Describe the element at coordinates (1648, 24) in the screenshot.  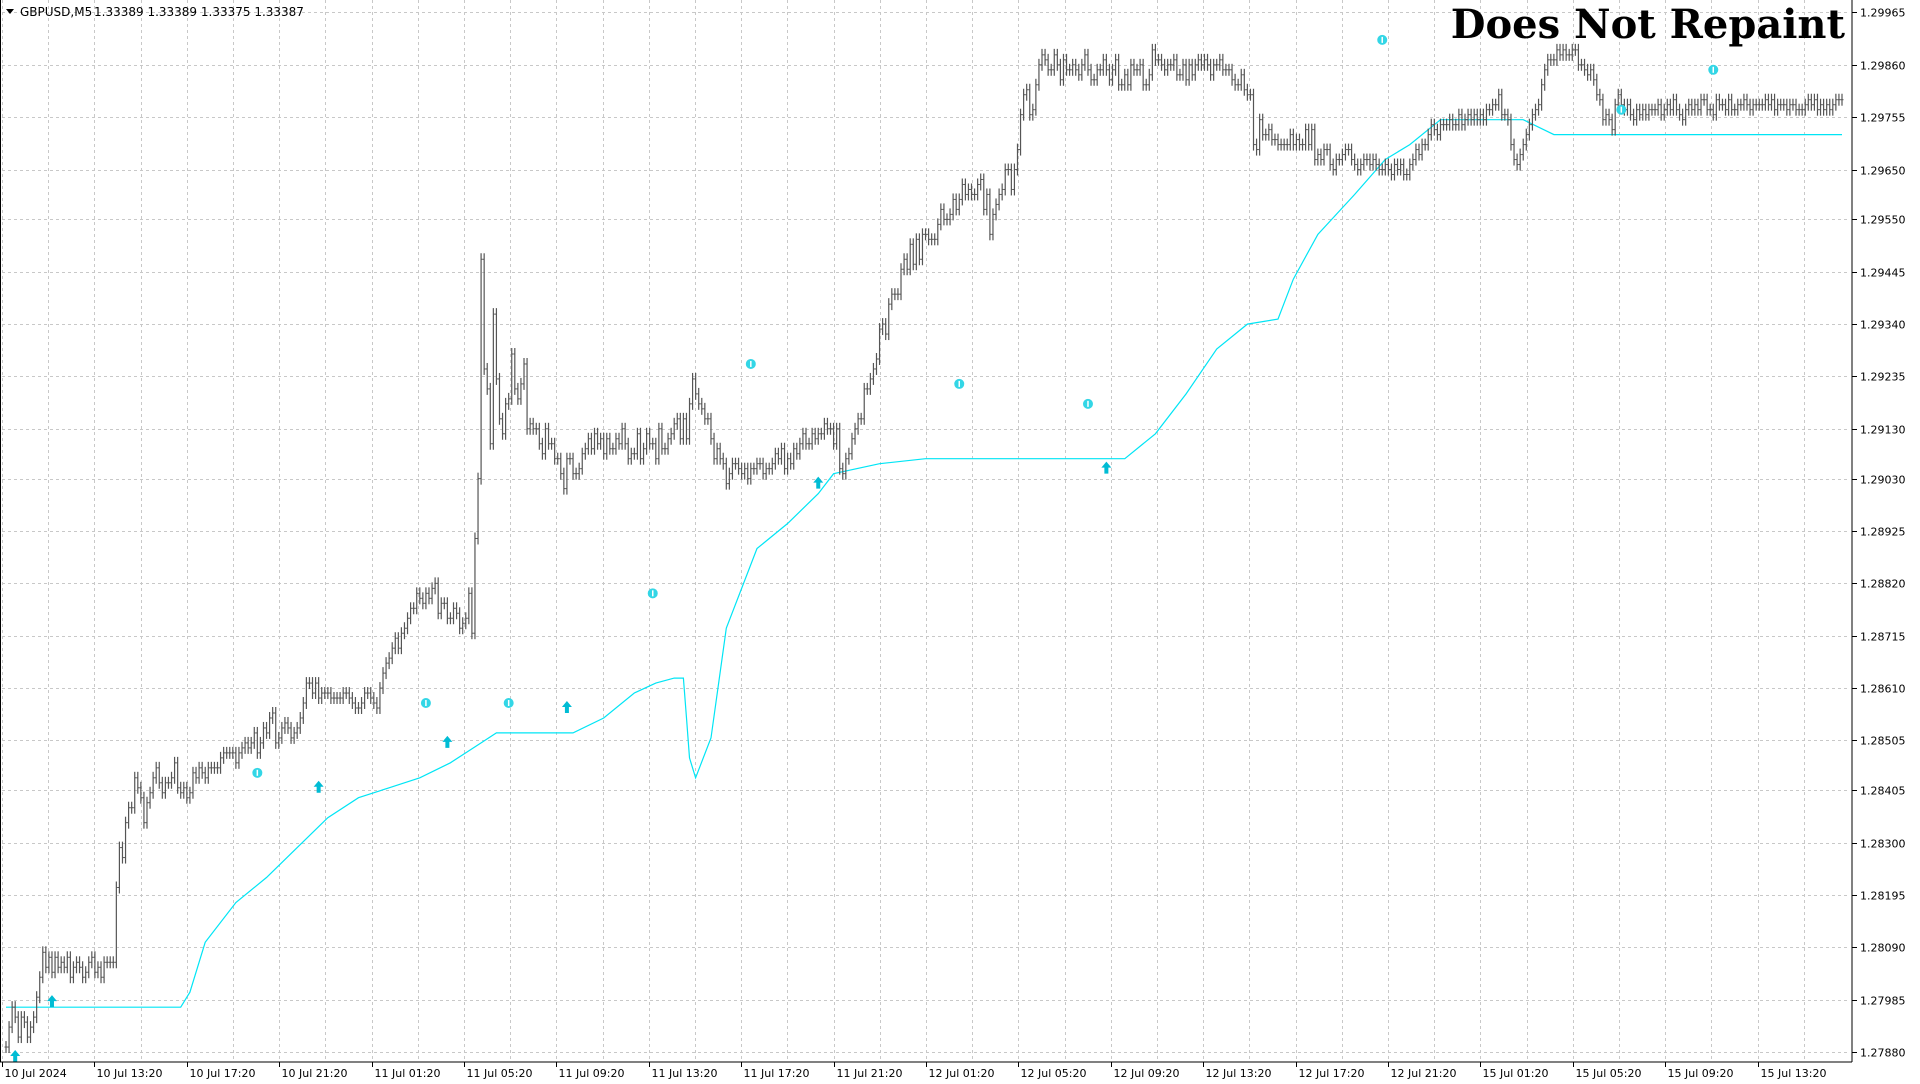
I see `watermark-title: Does Not Repaint` at that location.